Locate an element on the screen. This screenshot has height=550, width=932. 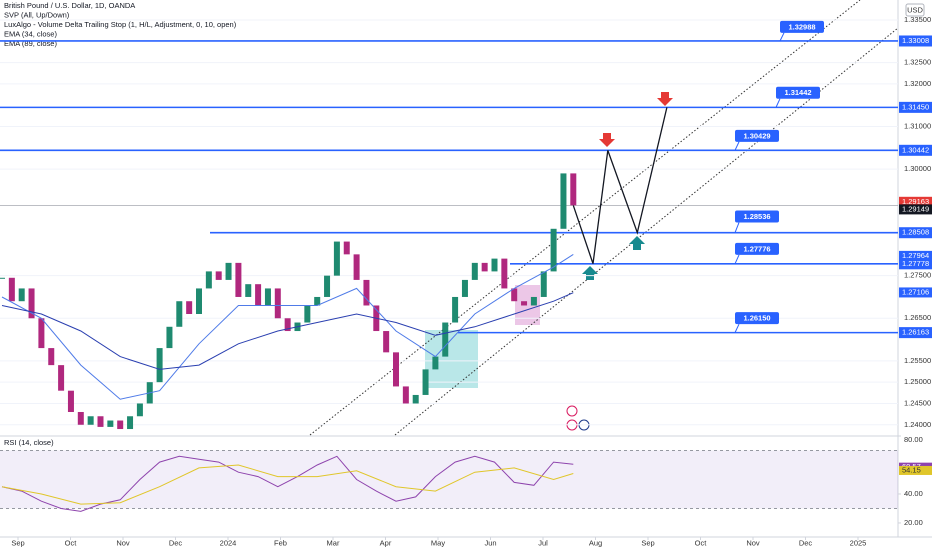
y-tick-label: 1.25000 is located at coordinates (917, 381).